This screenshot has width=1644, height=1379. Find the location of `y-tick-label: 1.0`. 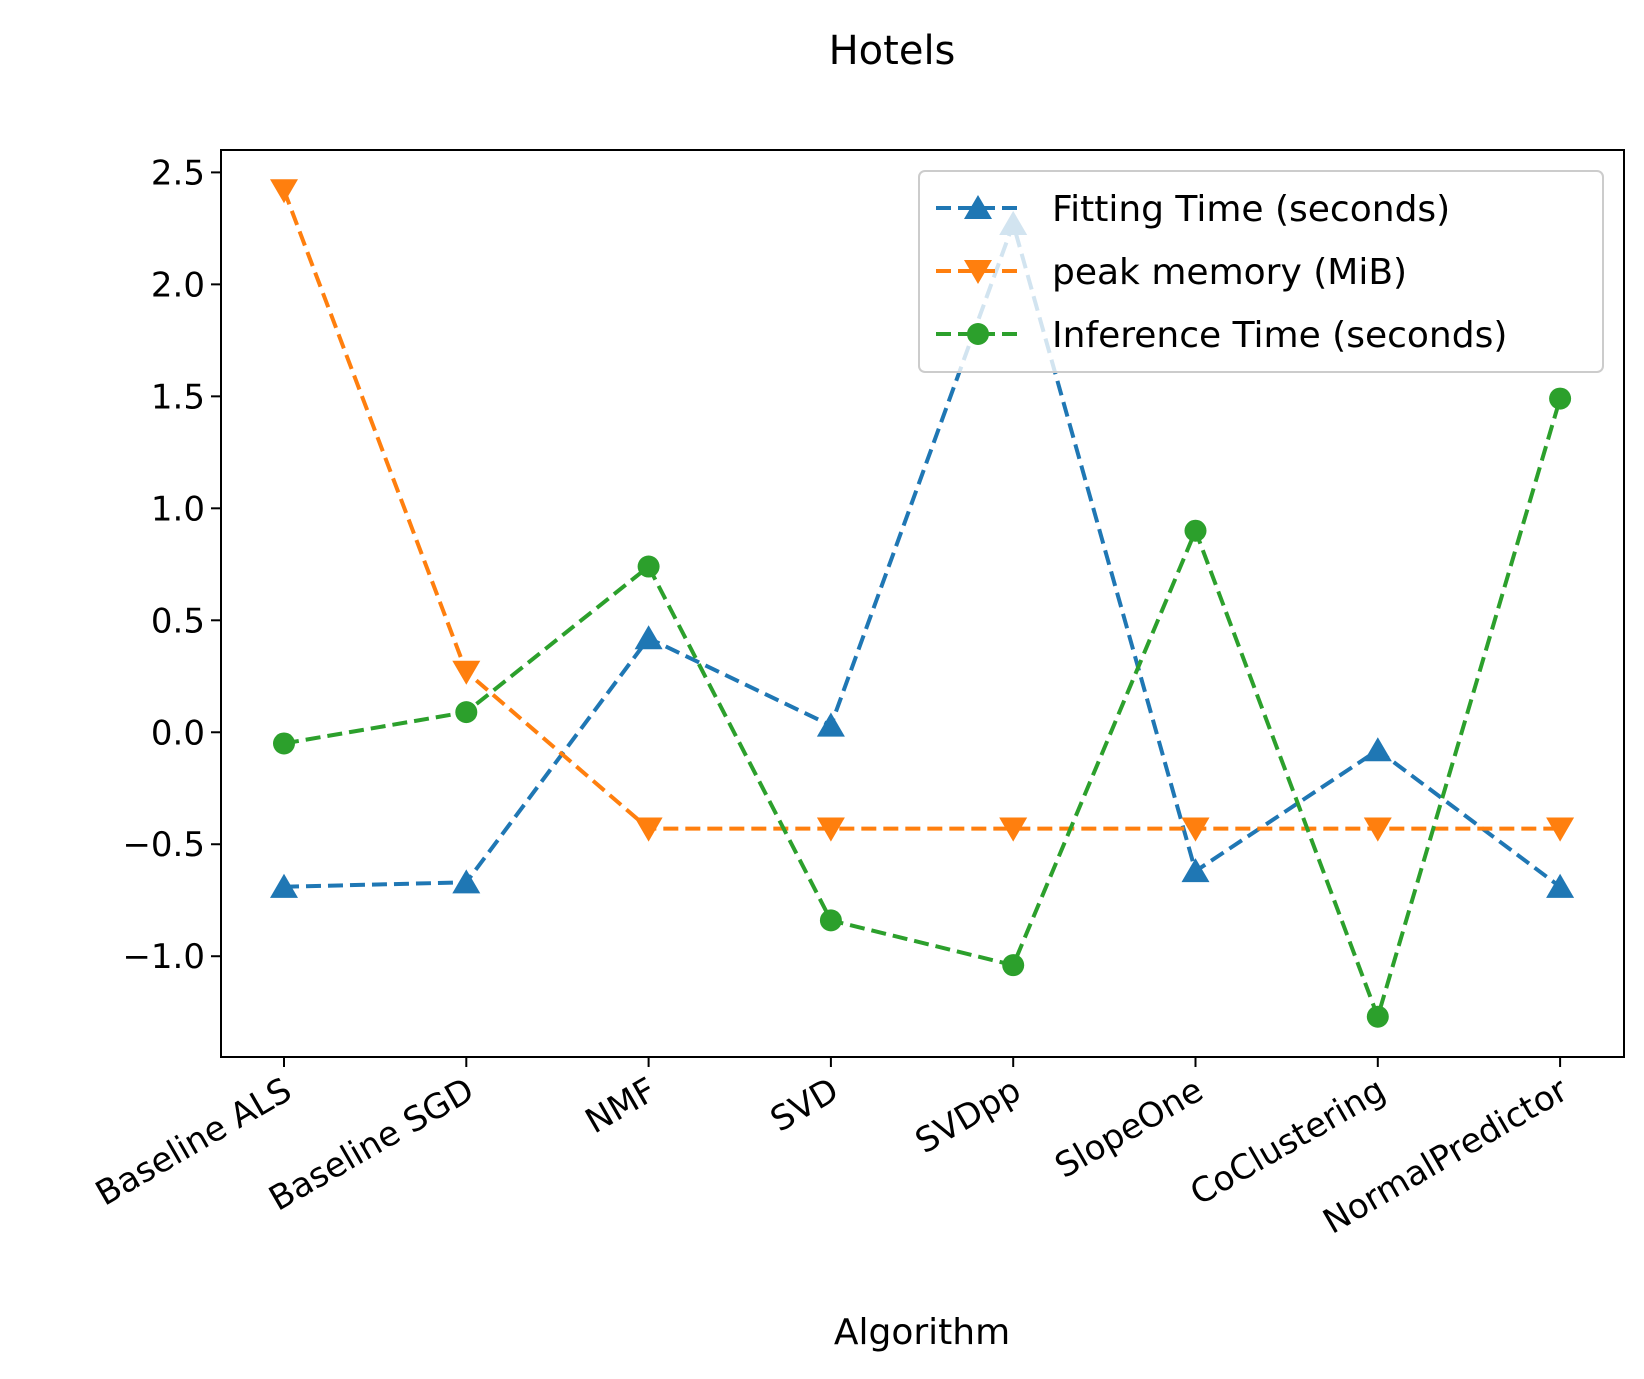

y-tick-label: 1.0 is located at coordinates (178, 509).